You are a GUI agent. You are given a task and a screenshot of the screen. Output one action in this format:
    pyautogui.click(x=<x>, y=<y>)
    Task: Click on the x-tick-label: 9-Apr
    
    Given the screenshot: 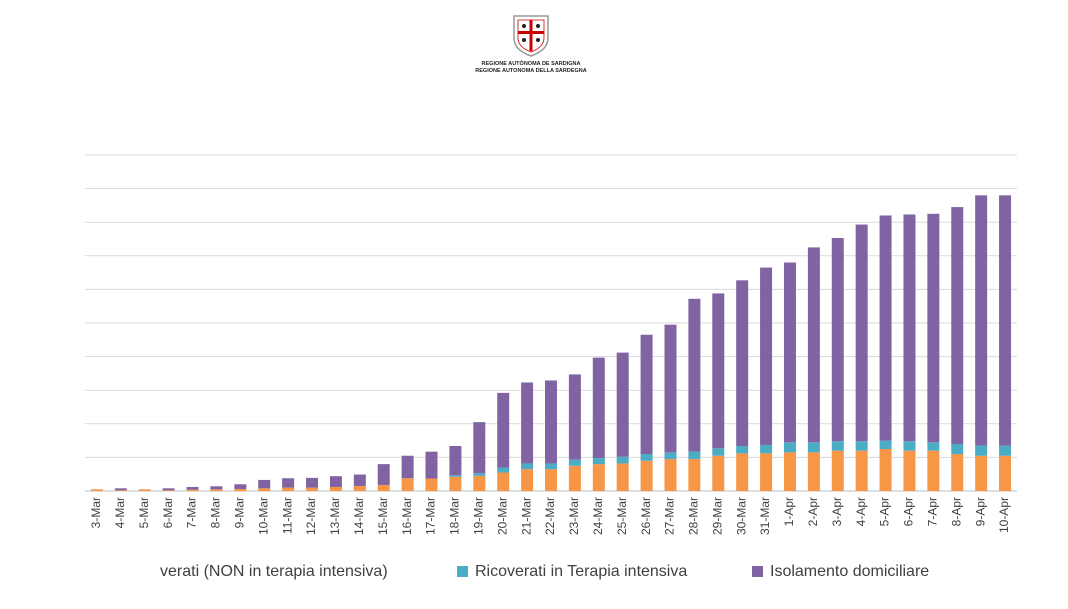 What is the action you would take?
    pyautogui.click(x=980, y=511)
    